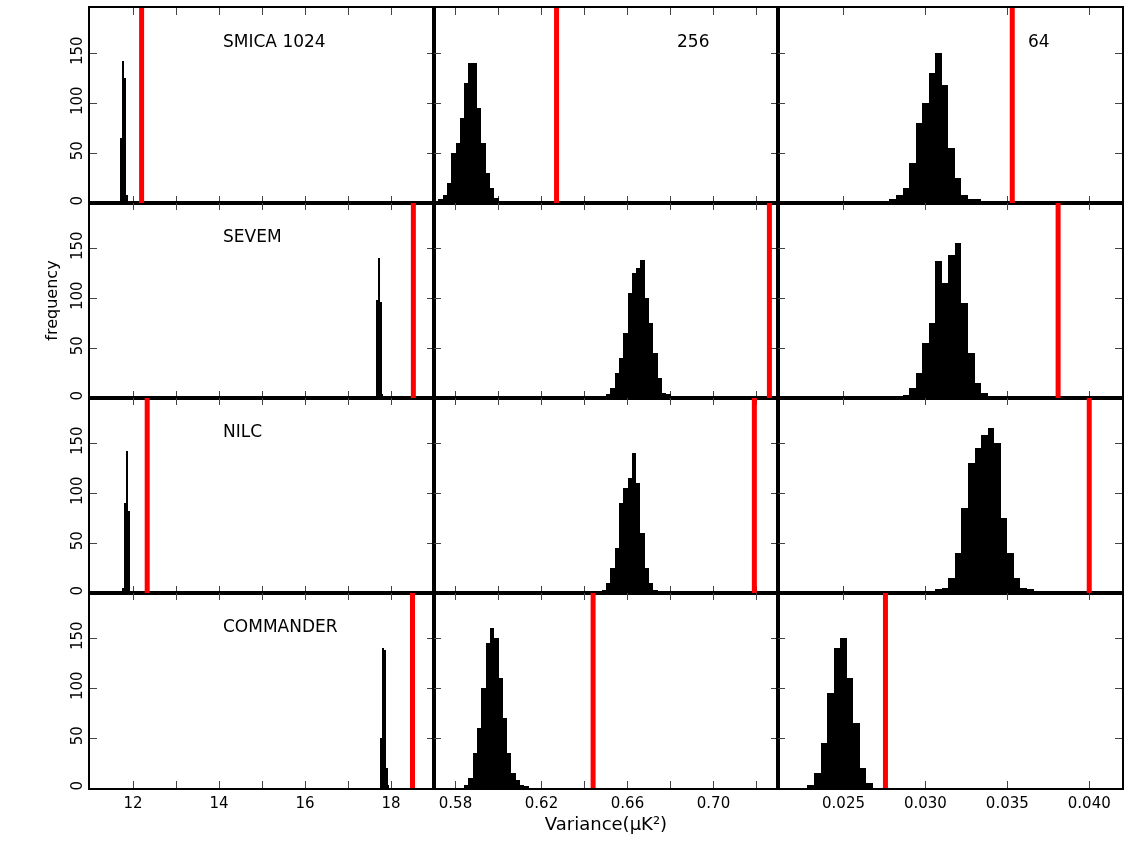  I want to click on x-tick-label: 0.040, so click(1089, 803).